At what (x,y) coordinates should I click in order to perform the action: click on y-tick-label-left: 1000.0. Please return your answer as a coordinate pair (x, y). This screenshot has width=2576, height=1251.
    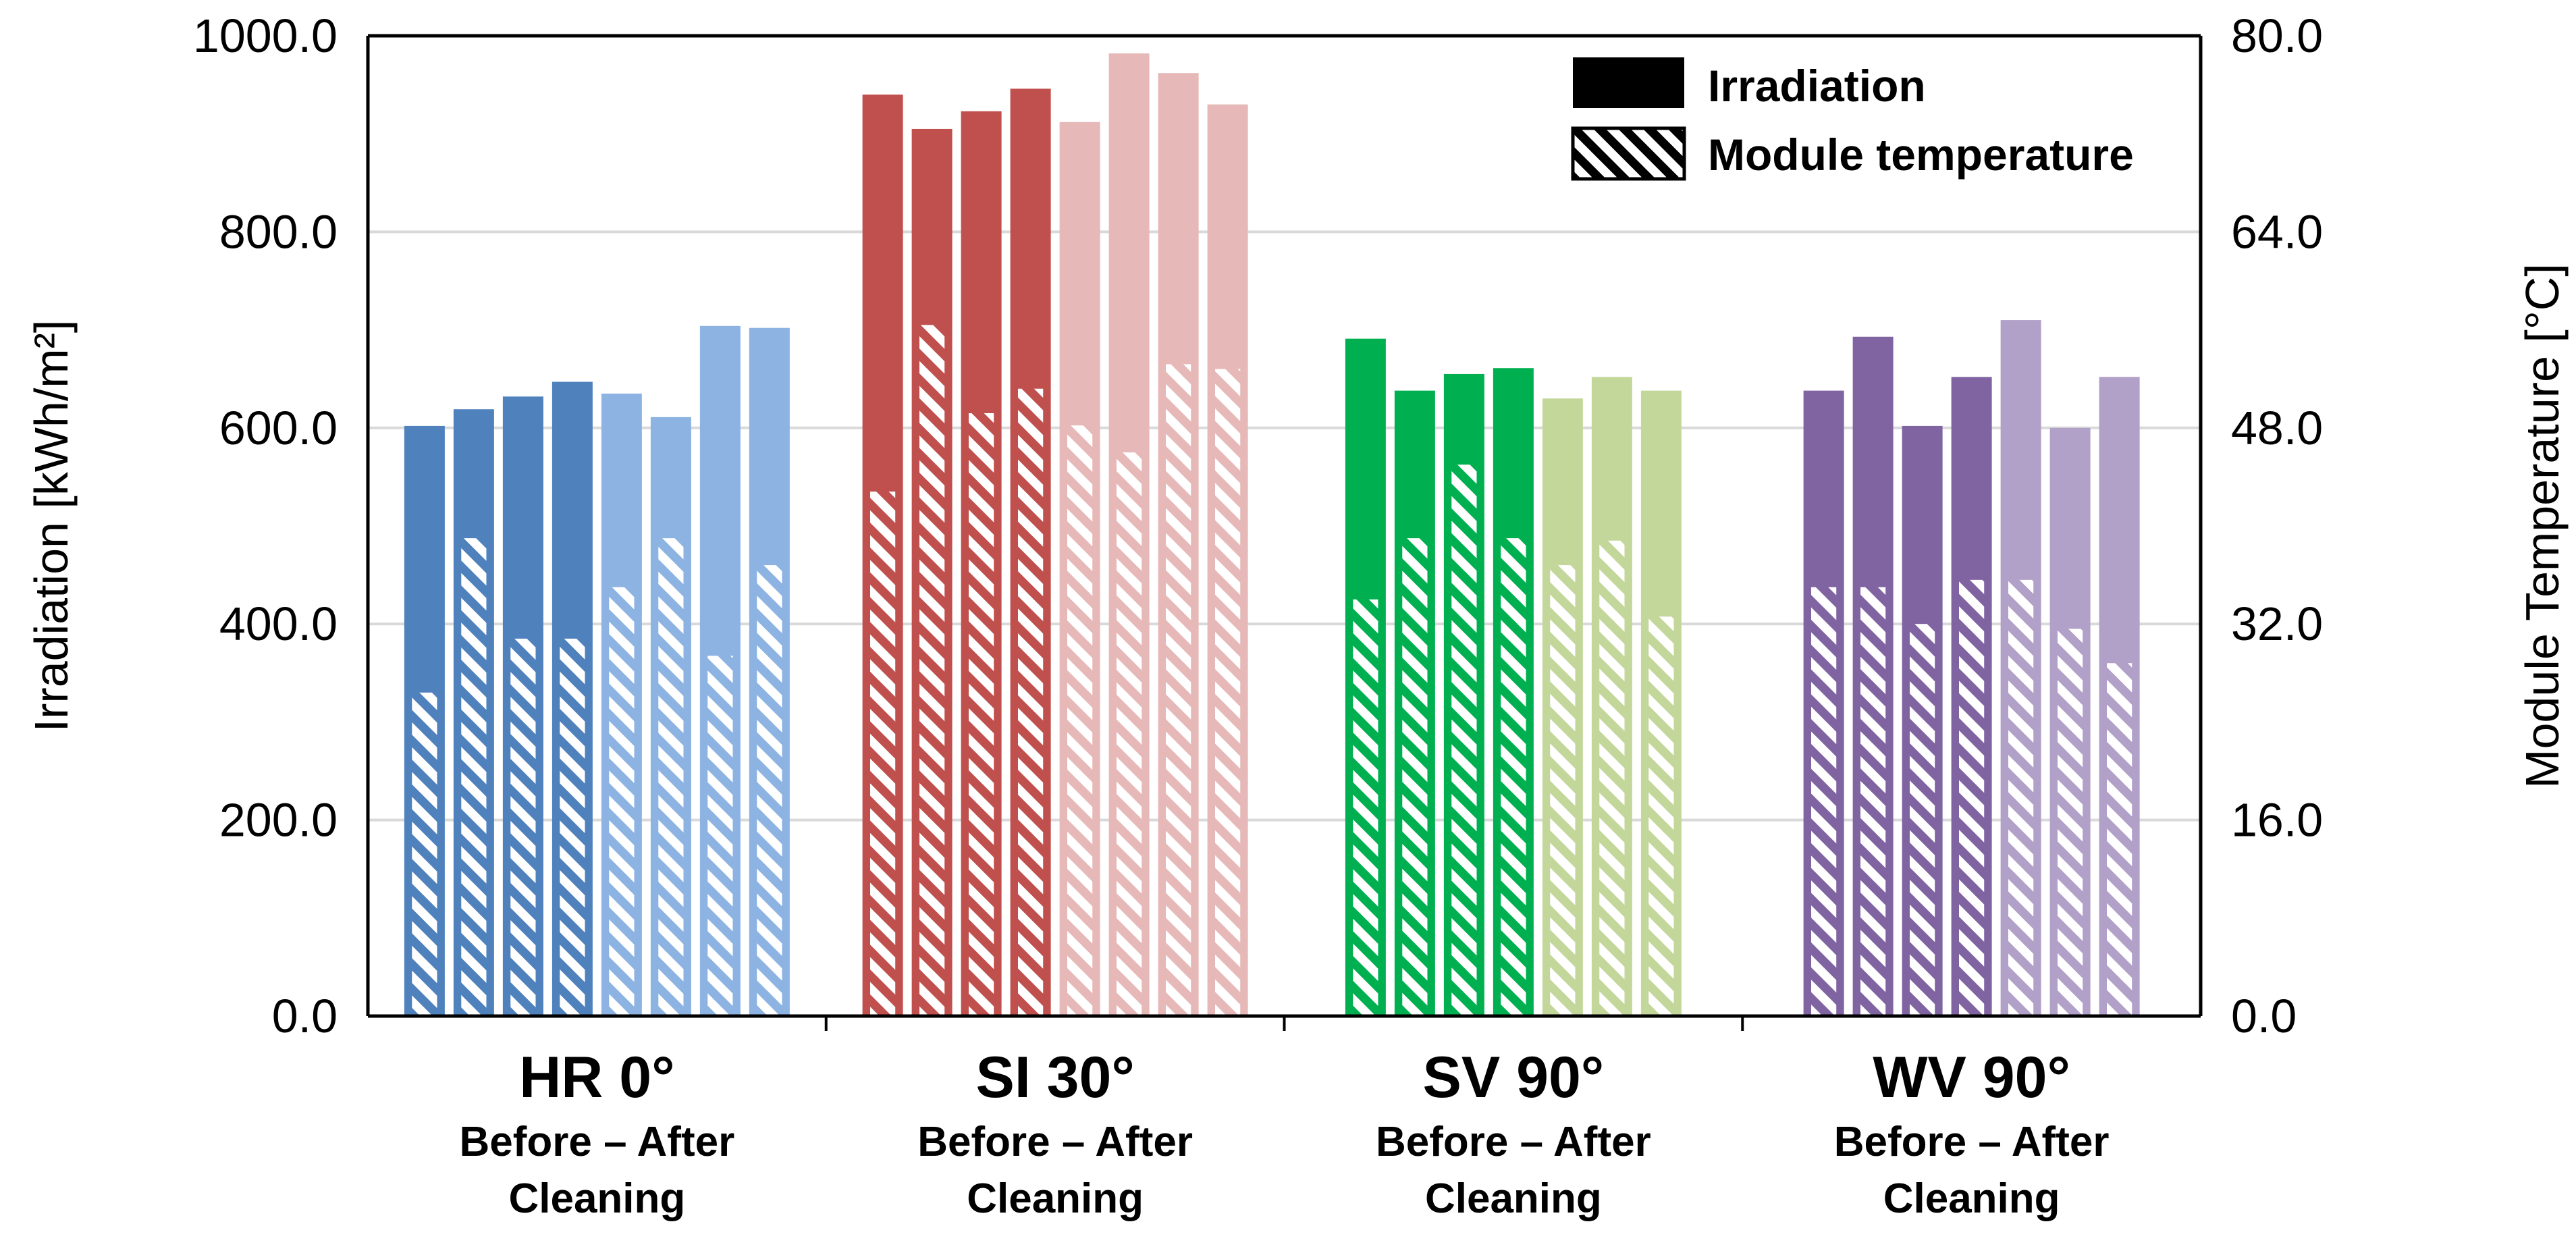
    Looking at the image, I should click on (265, 35).